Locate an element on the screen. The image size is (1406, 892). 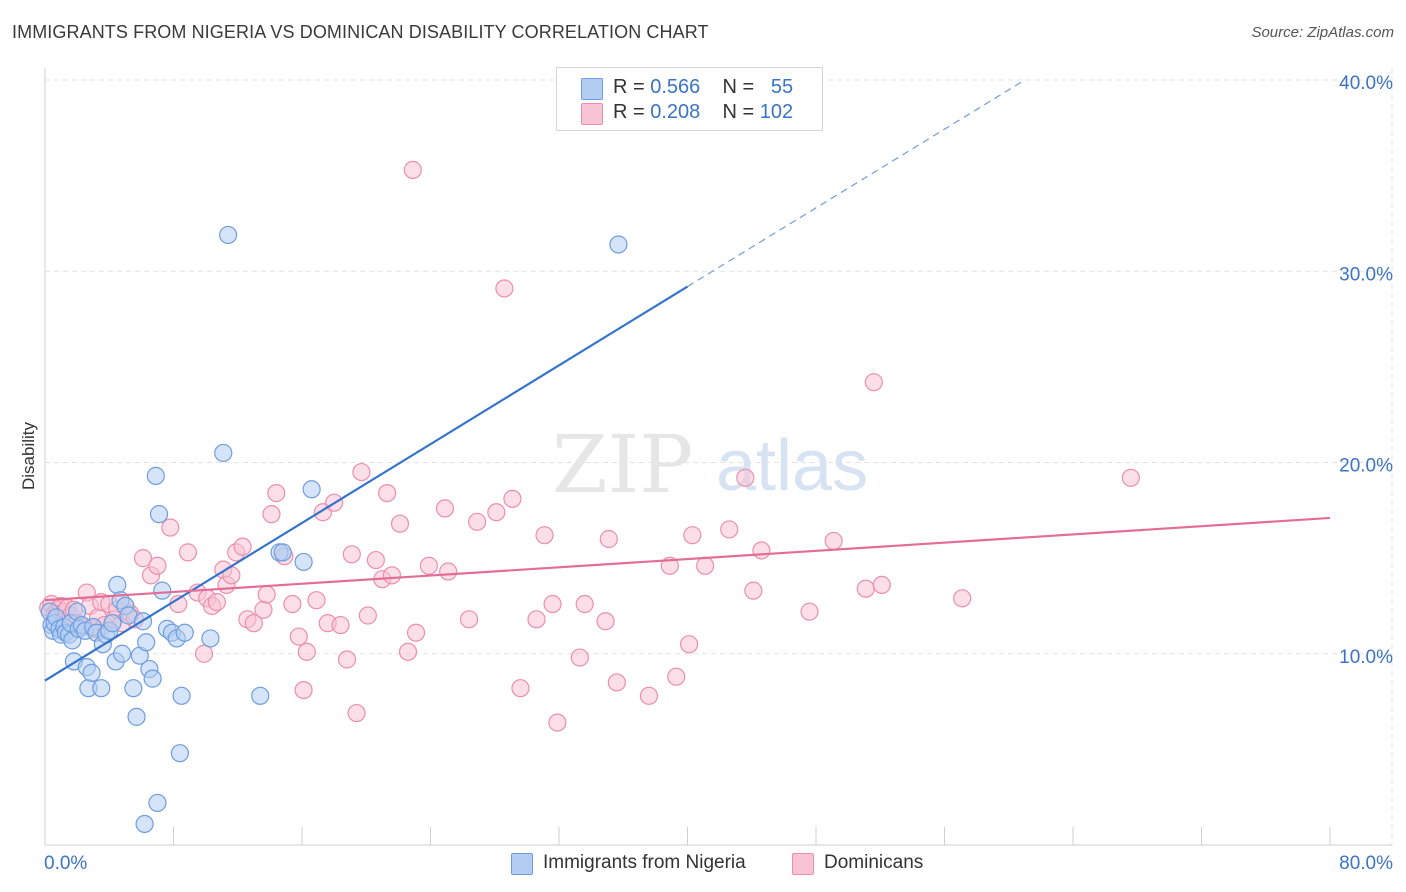
y-tick-label: 40.0% is located at coordinates (1366, 83).